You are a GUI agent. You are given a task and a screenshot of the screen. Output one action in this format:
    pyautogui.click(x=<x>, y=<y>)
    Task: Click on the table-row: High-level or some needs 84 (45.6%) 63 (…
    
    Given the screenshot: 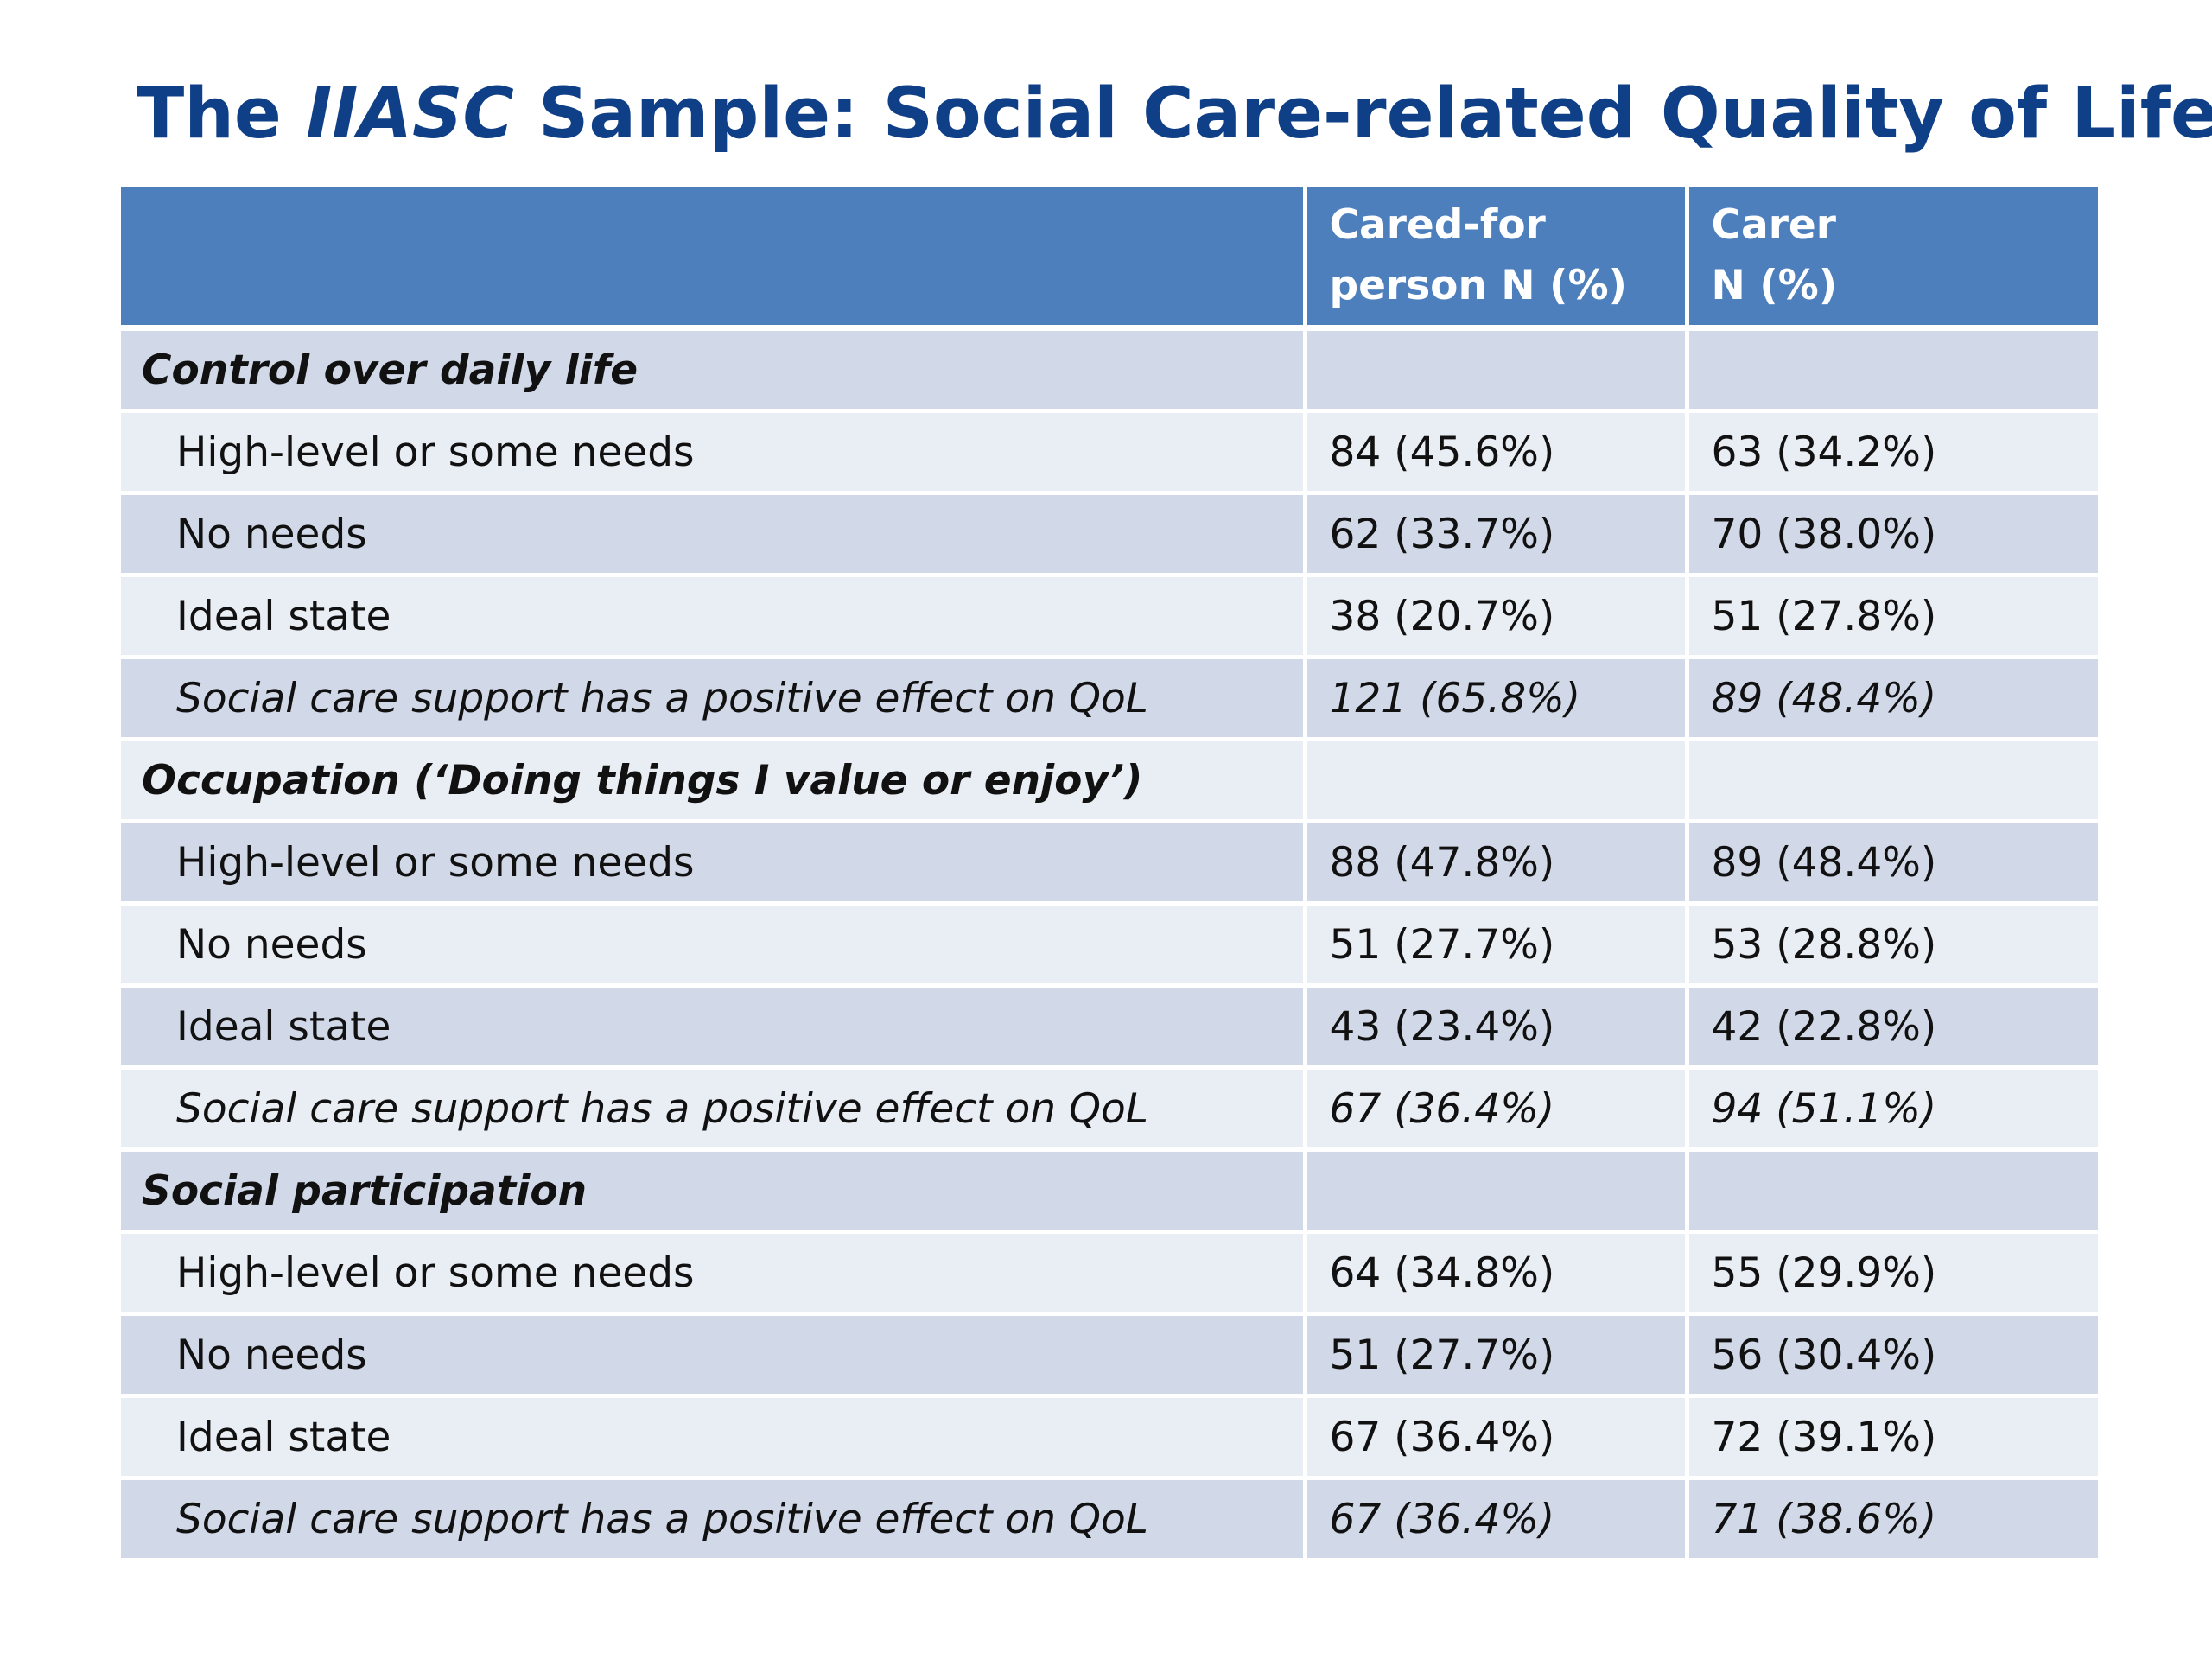 What is the action you would take?
    pyautogui.click(x=1109, y=452)
    